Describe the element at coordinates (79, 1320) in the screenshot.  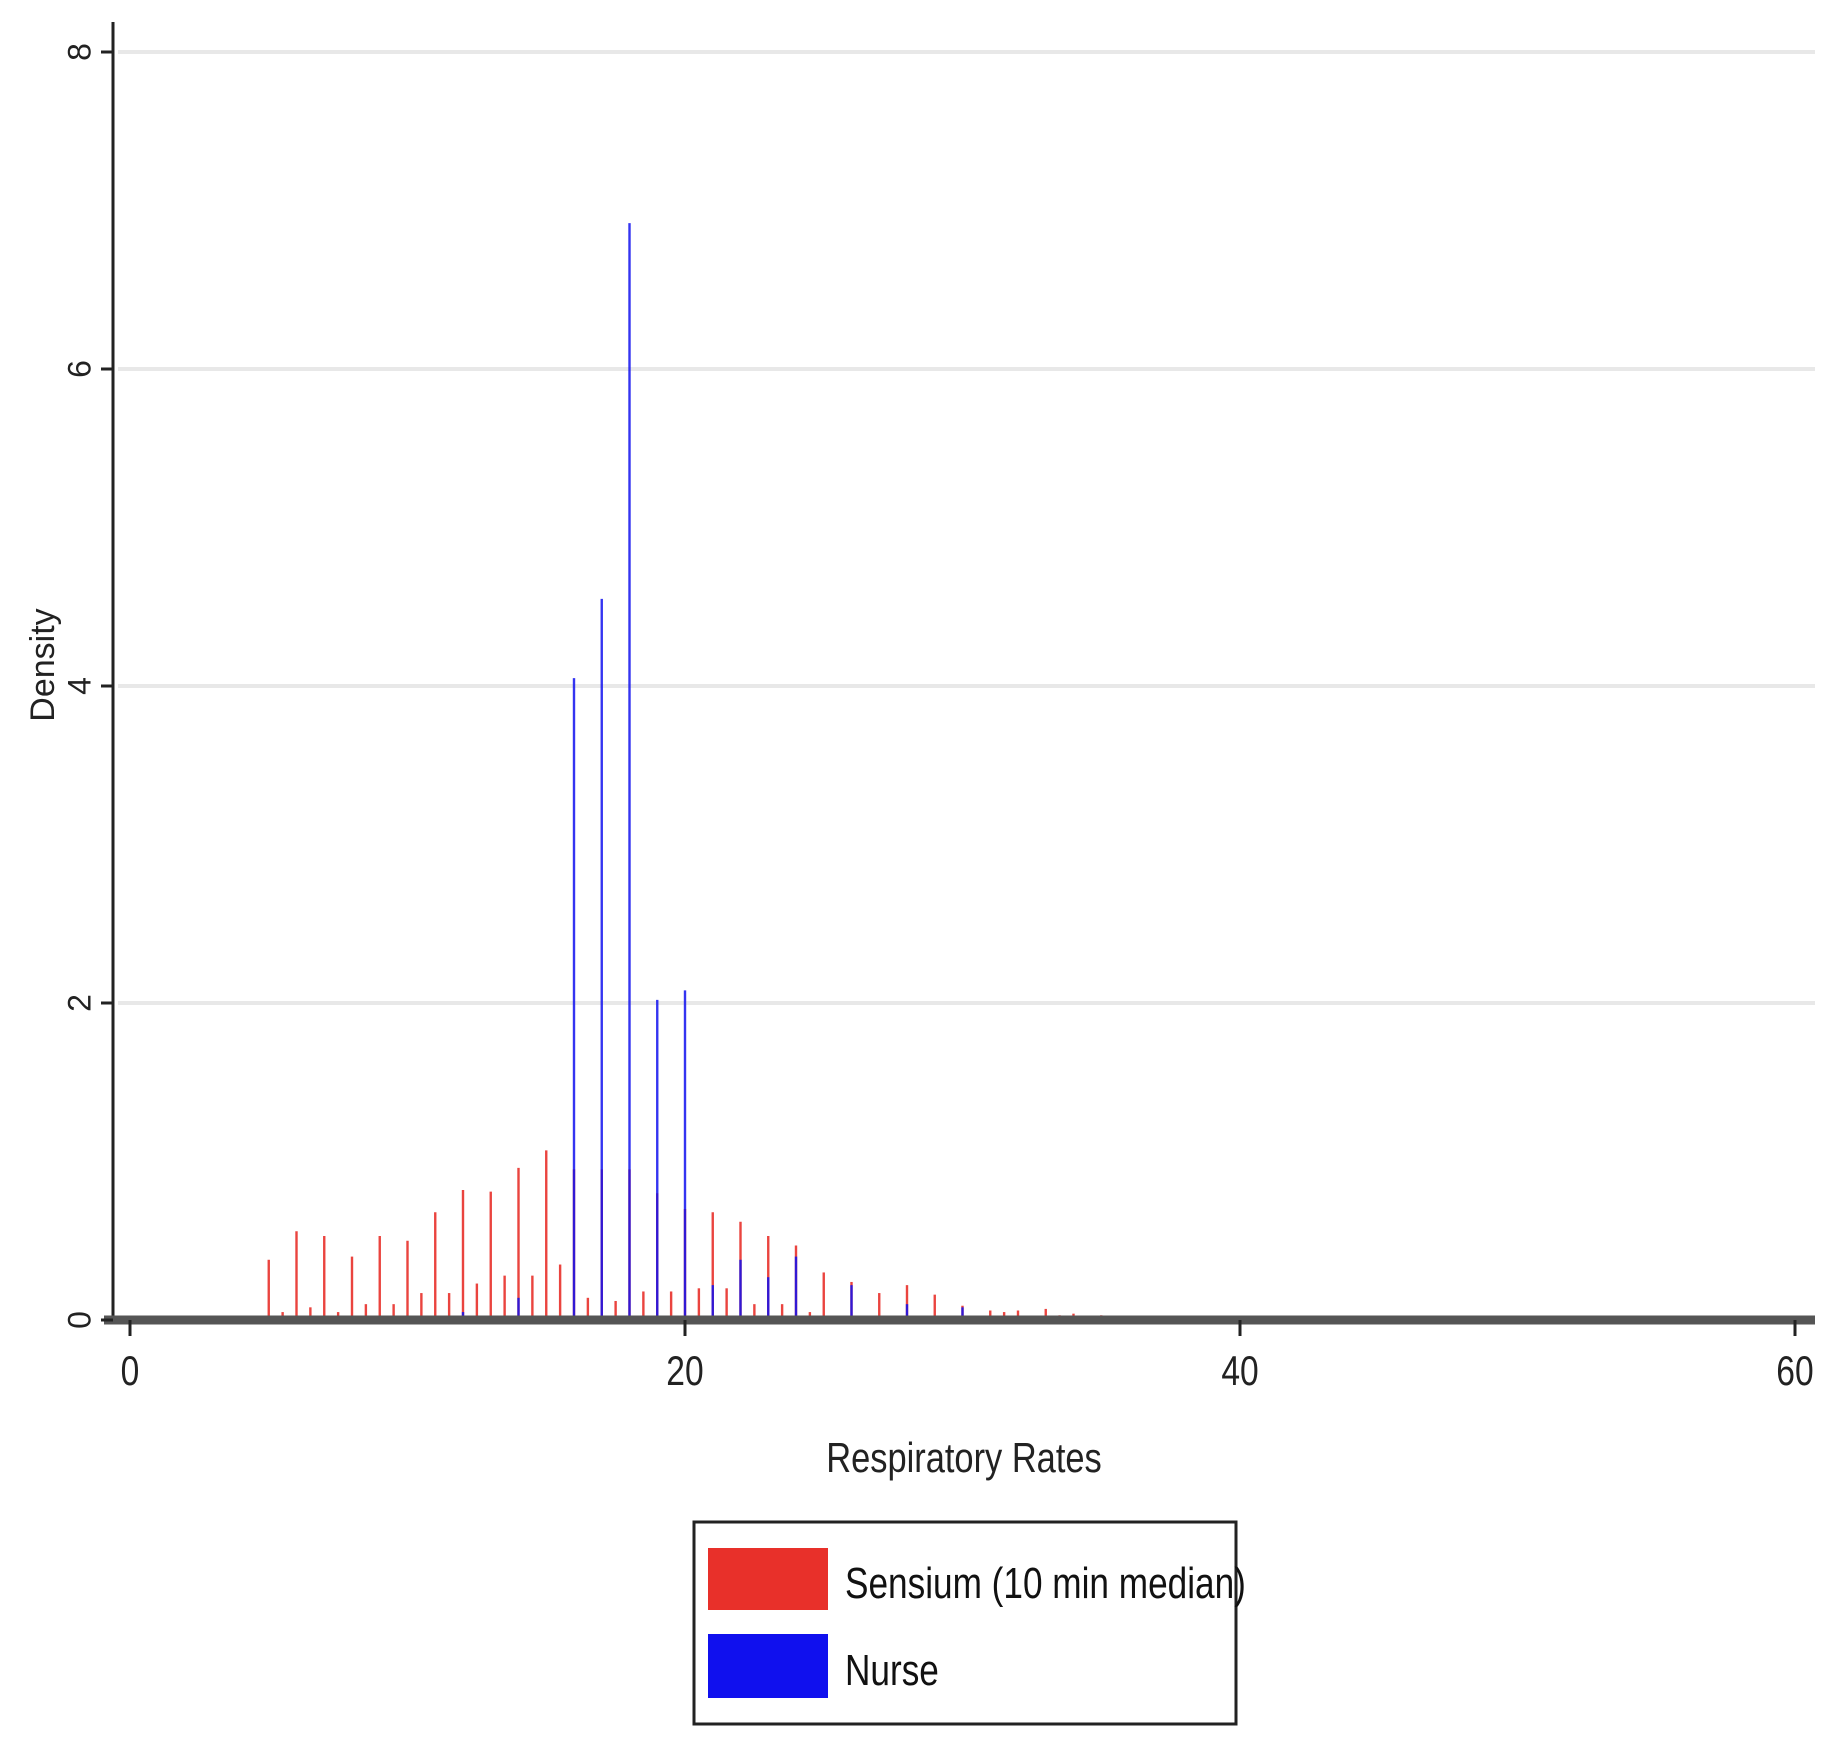
I see `y-tick-label-0: 0` at that location.